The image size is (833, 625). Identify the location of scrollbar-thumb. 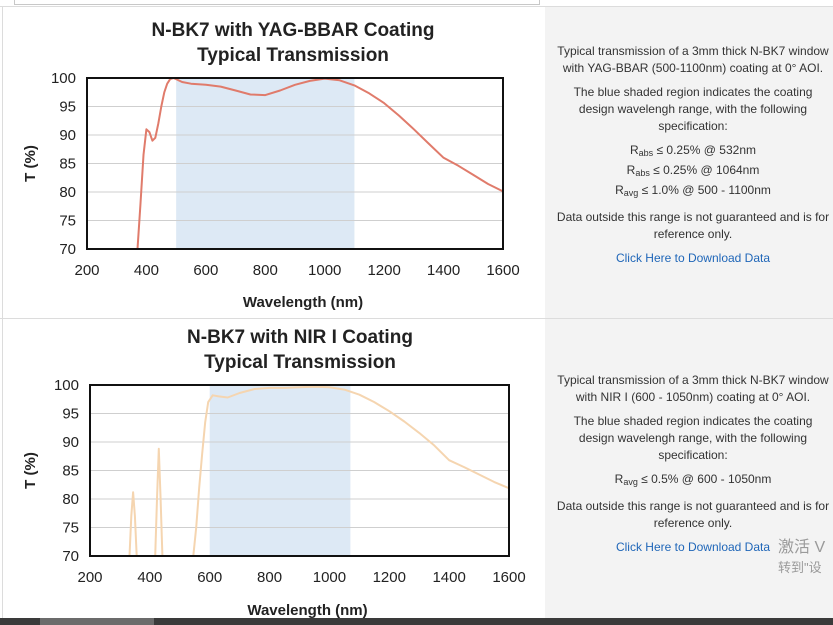
(97, 621).